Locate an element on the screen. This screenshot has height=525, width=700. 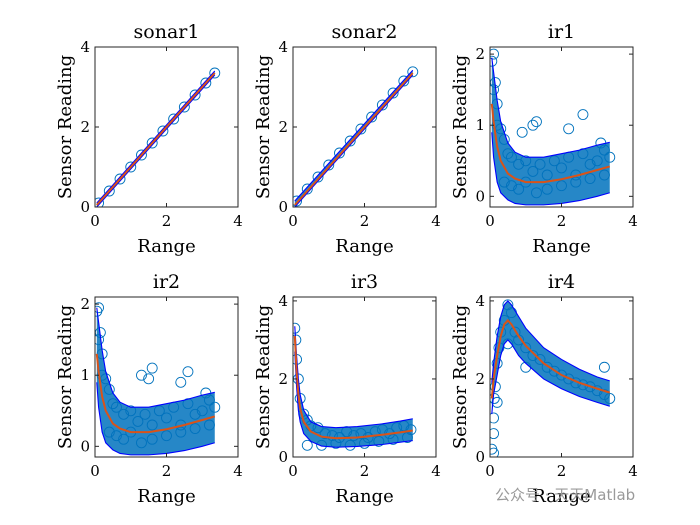
scatter-band is located at coordinates (550, 357).